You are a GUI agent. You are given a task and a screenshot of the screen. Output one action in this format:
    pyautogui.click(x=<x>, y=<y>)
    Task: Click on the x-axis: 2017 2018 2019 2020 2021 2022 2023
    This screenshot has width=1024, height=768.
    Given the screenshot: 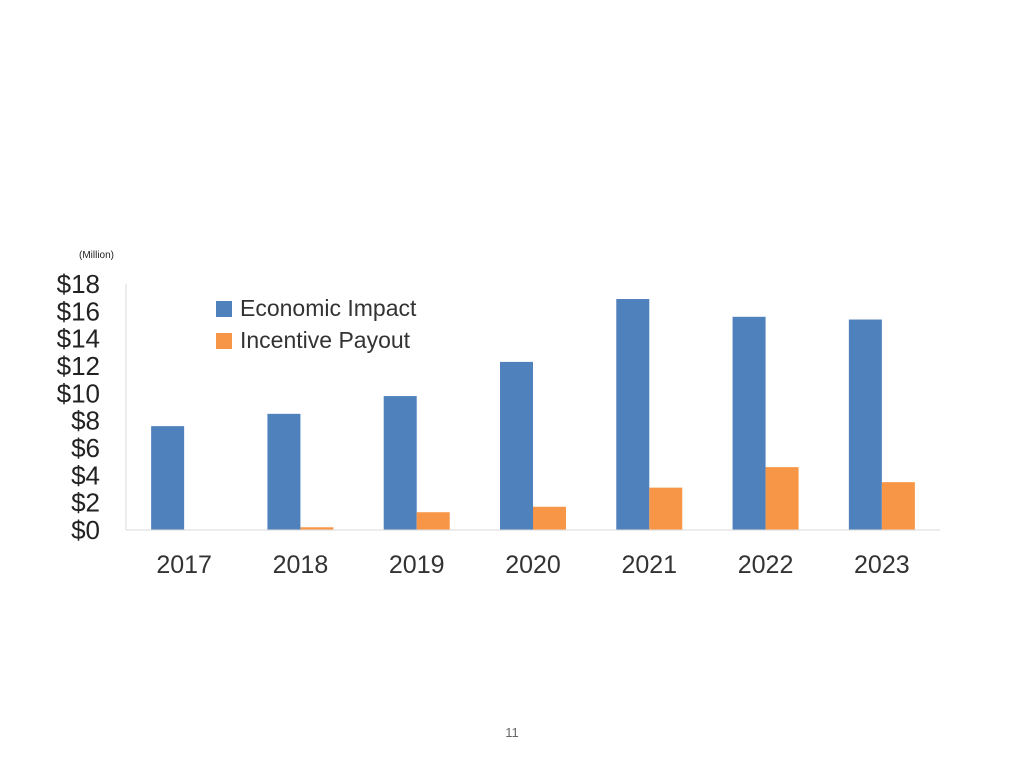 What is the action you would take?
    pyautogui.click(x=533, y=554)
    